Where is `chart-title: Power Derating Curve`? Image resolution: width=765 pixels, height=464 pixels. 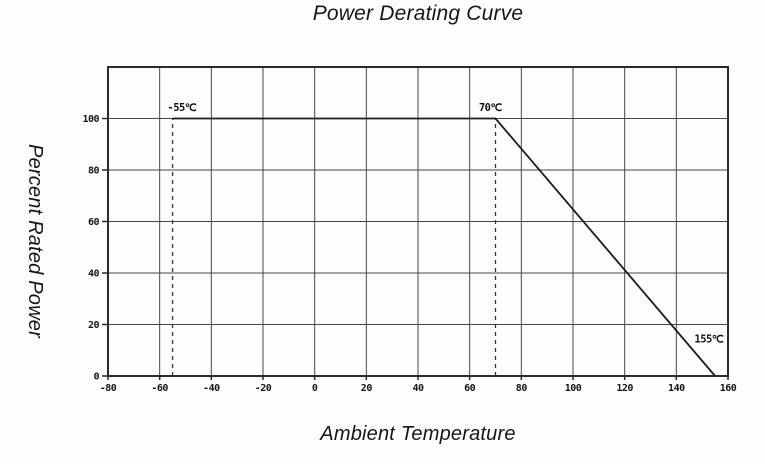
chart-title: Power Derating Curve is located at coordinates (418, 13).